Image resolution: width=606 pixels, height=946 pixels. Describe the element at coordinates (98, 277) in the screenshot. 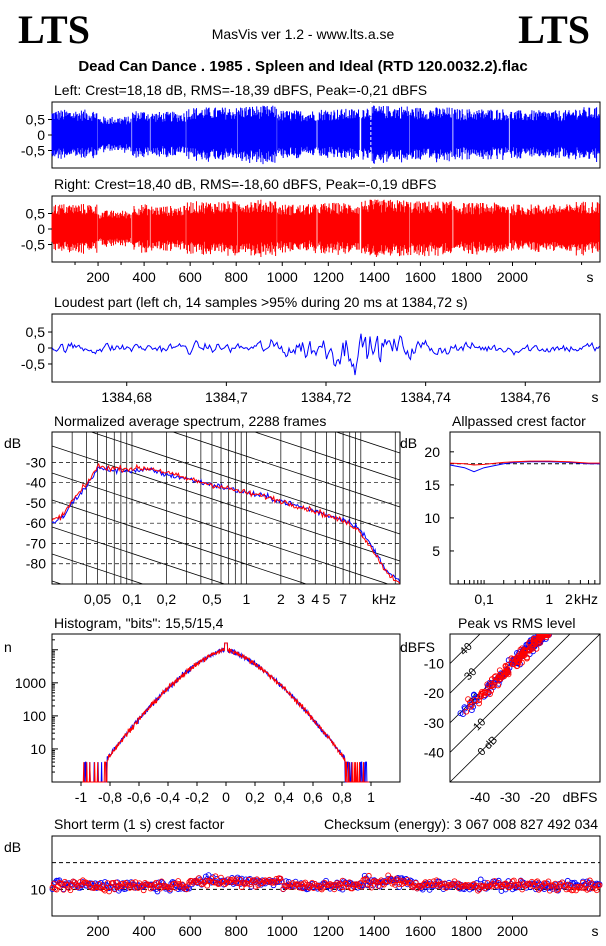

I see `right-channel-xtick-label: 200` at that location.